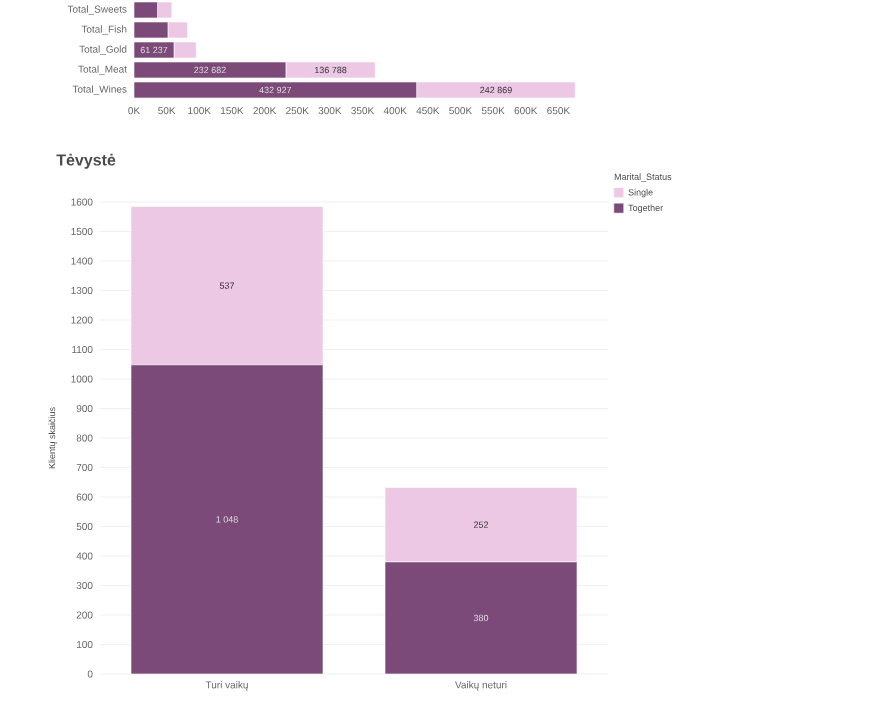 This screenshot has height=702, width=886. What do you see at coordinates (86, 161) in the screenshot?
I see `chart-title: Tėvystė` at bounding box center [86, 161].